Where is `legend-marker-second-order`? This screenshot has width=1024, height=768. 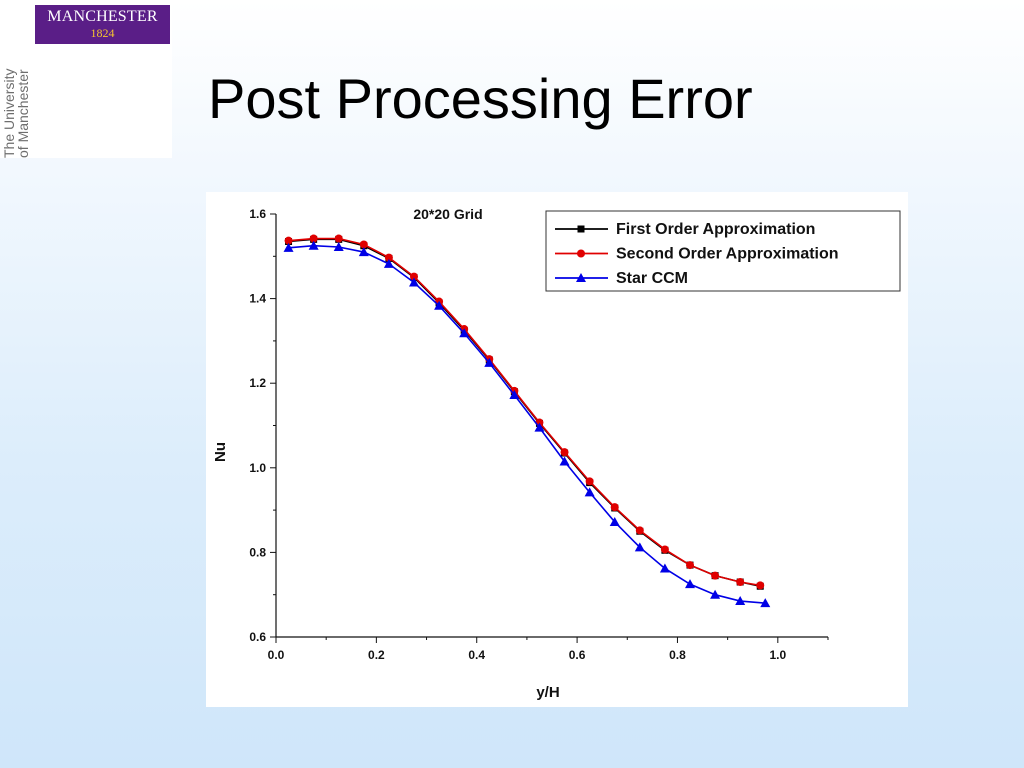
legend-marker-second-order is located at coordinates (581, 253).